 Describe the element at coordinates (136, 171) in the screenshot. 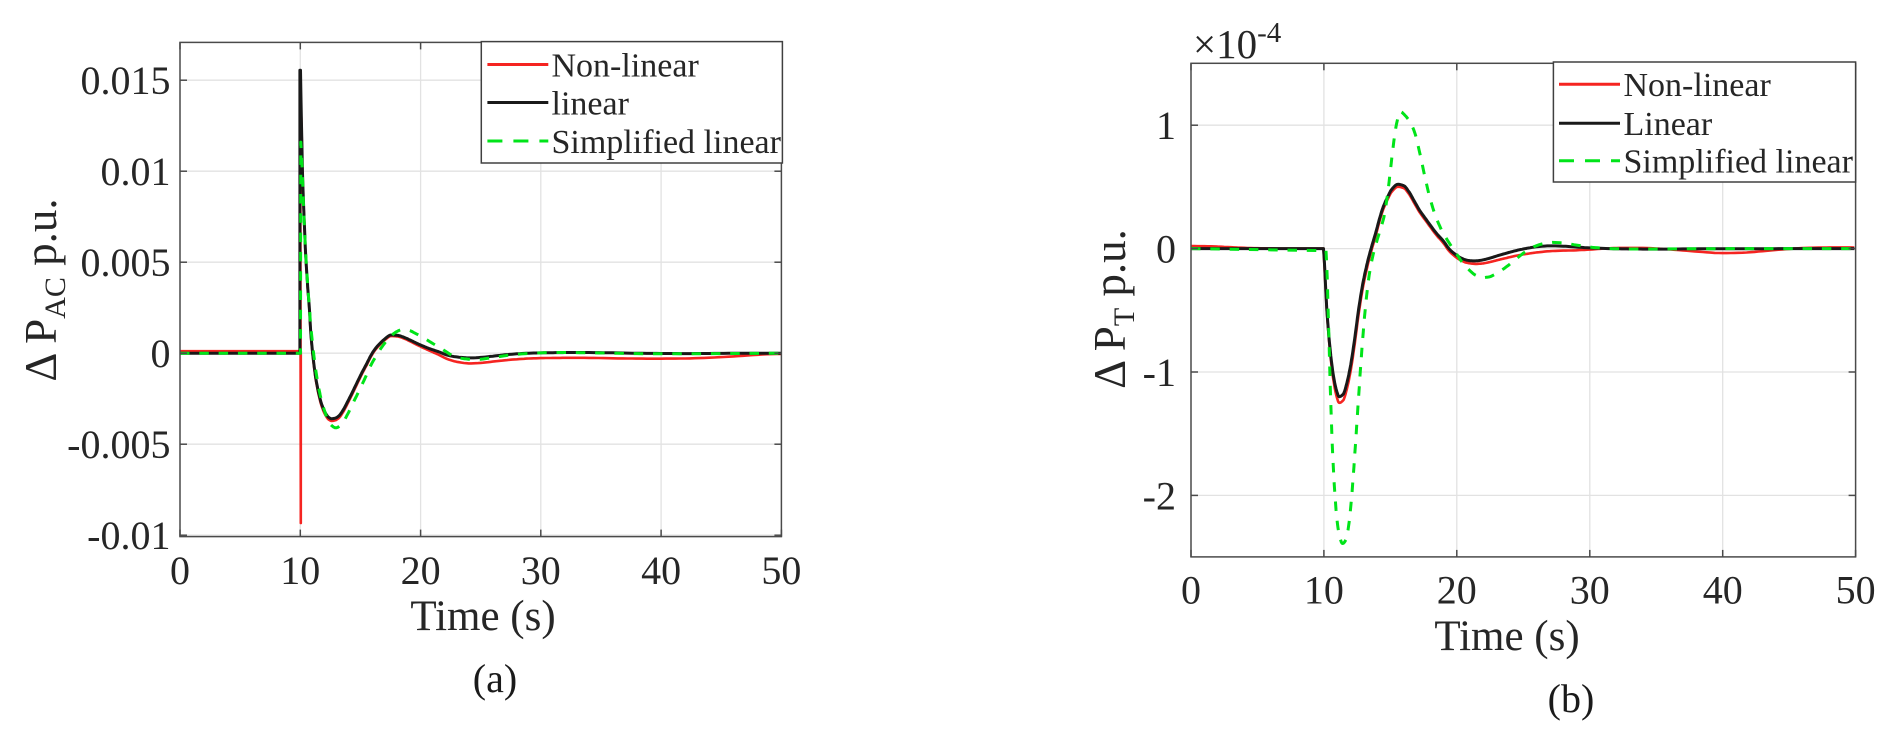

I see `svg-text: 0.01` at that location.